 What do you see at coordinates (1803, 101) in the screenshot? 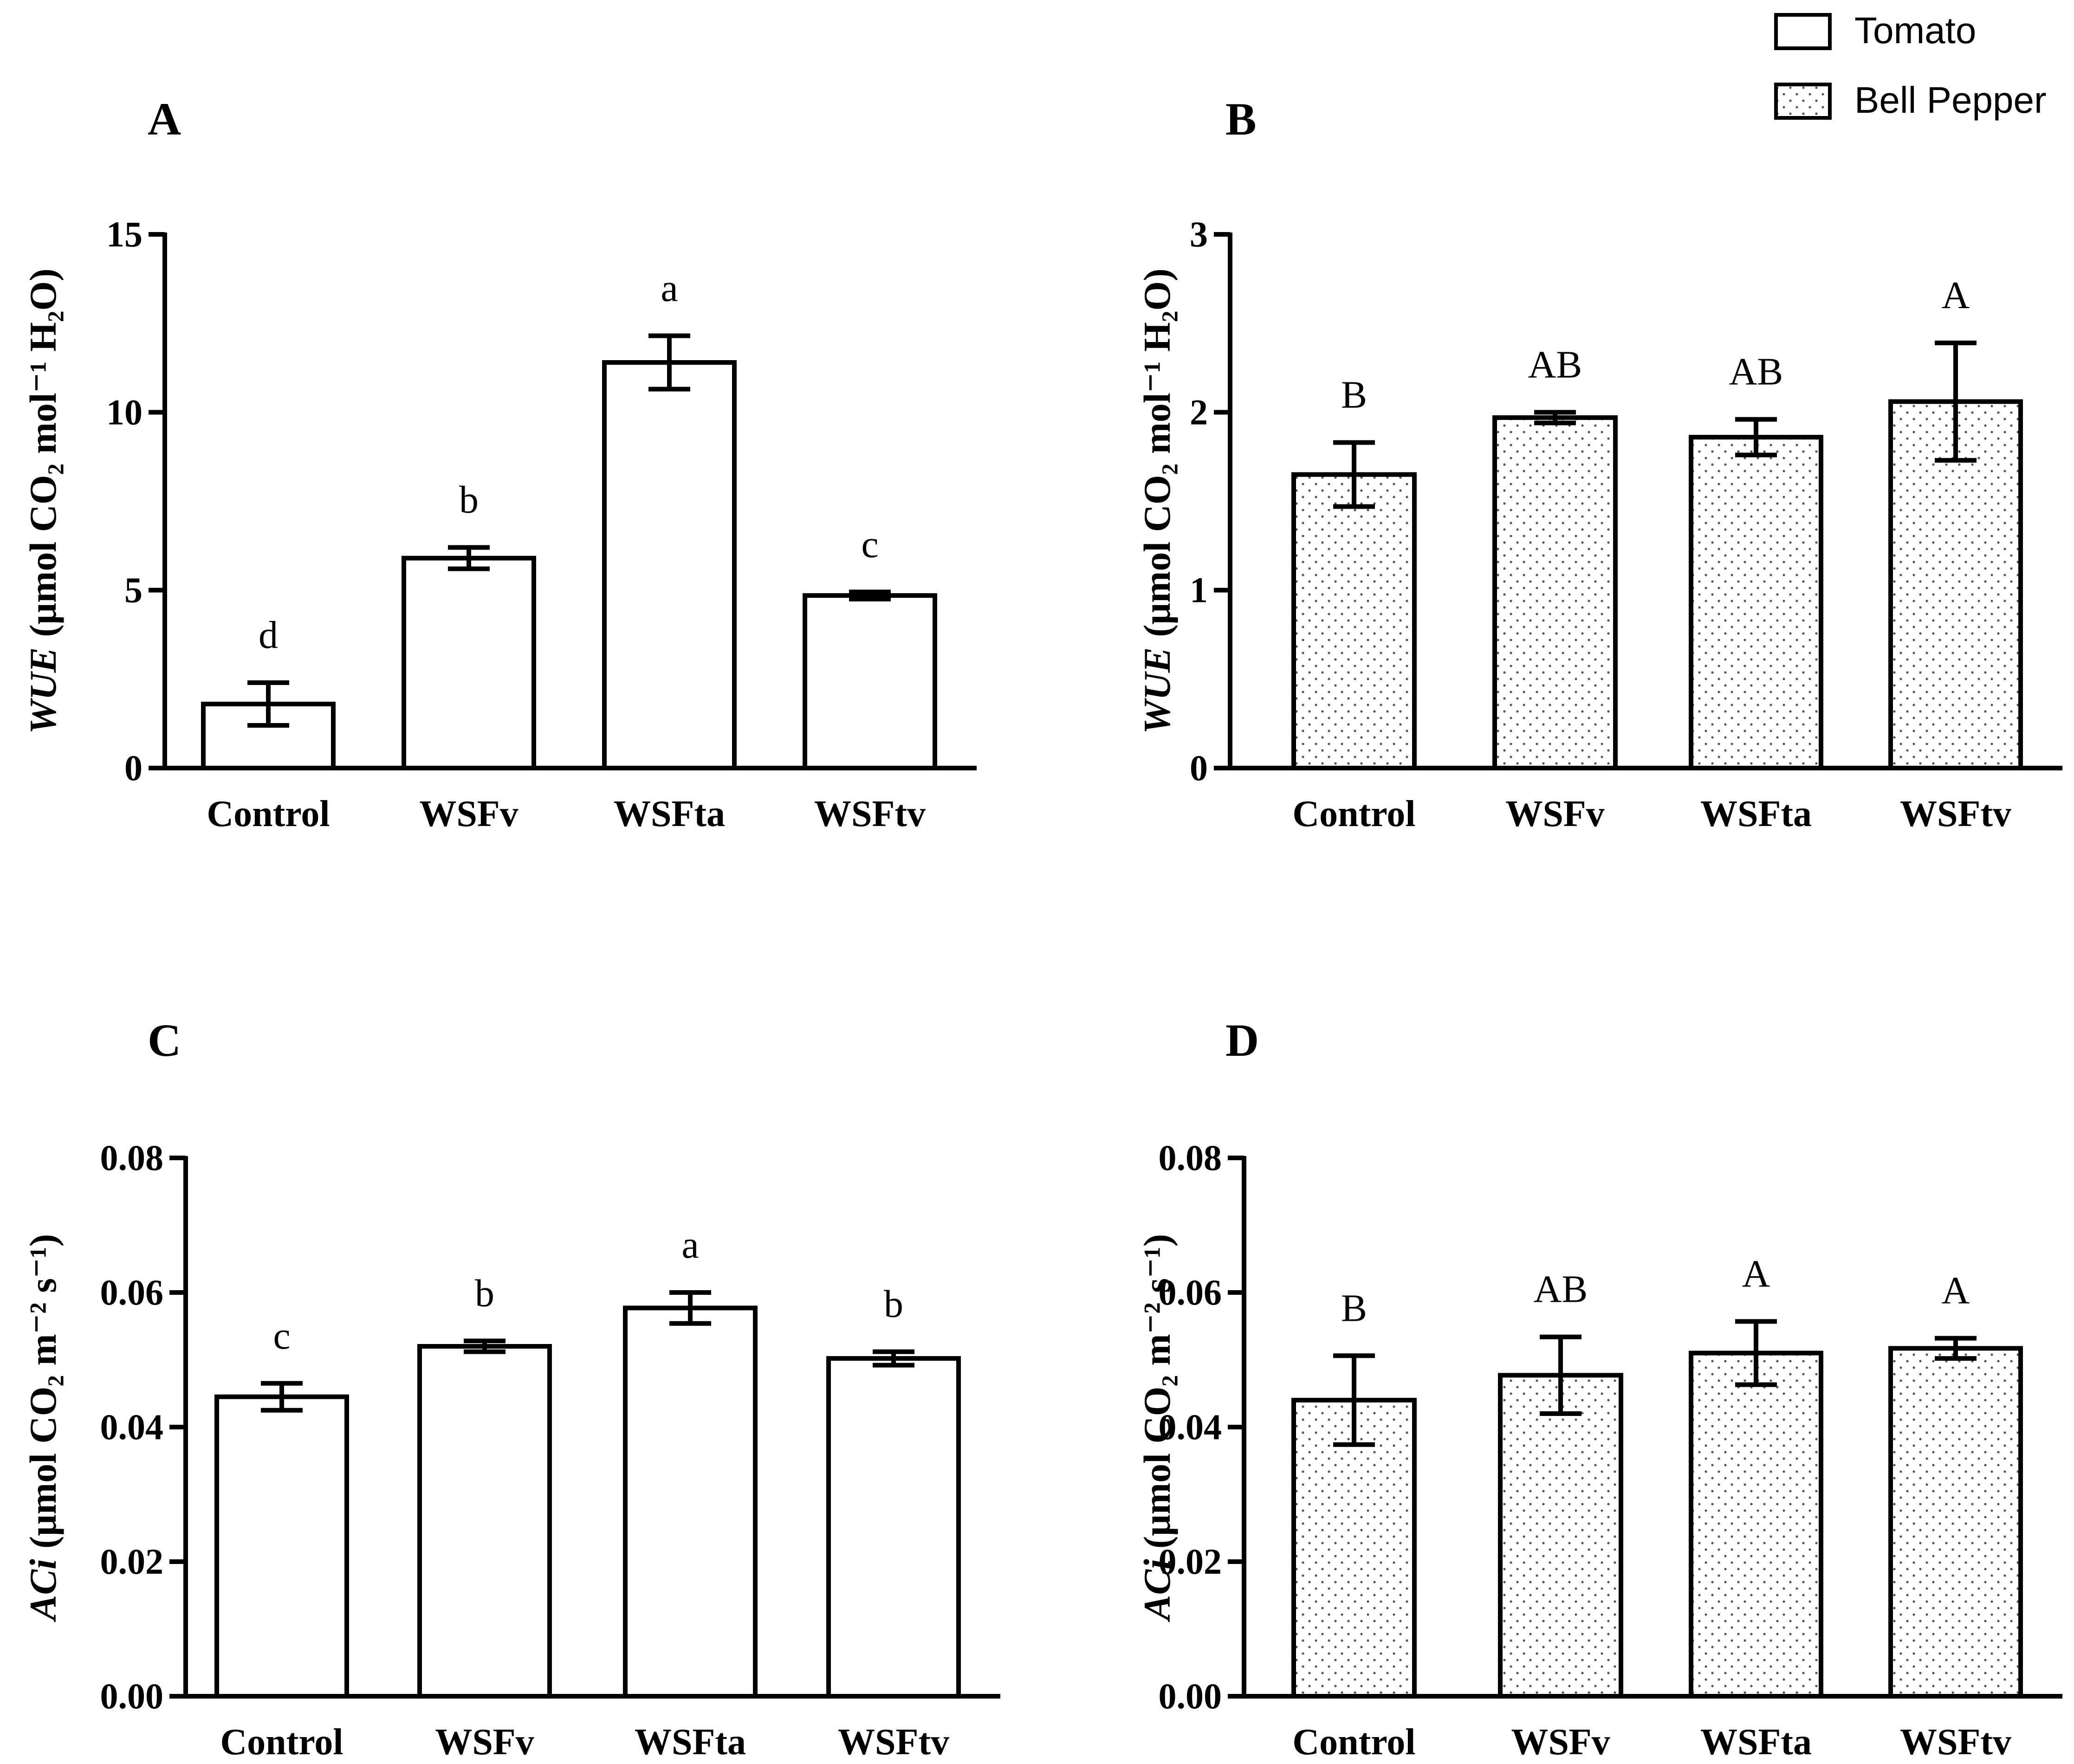
I see `legend-swatch-bell-pepper` at bounding box center [1803, 101].